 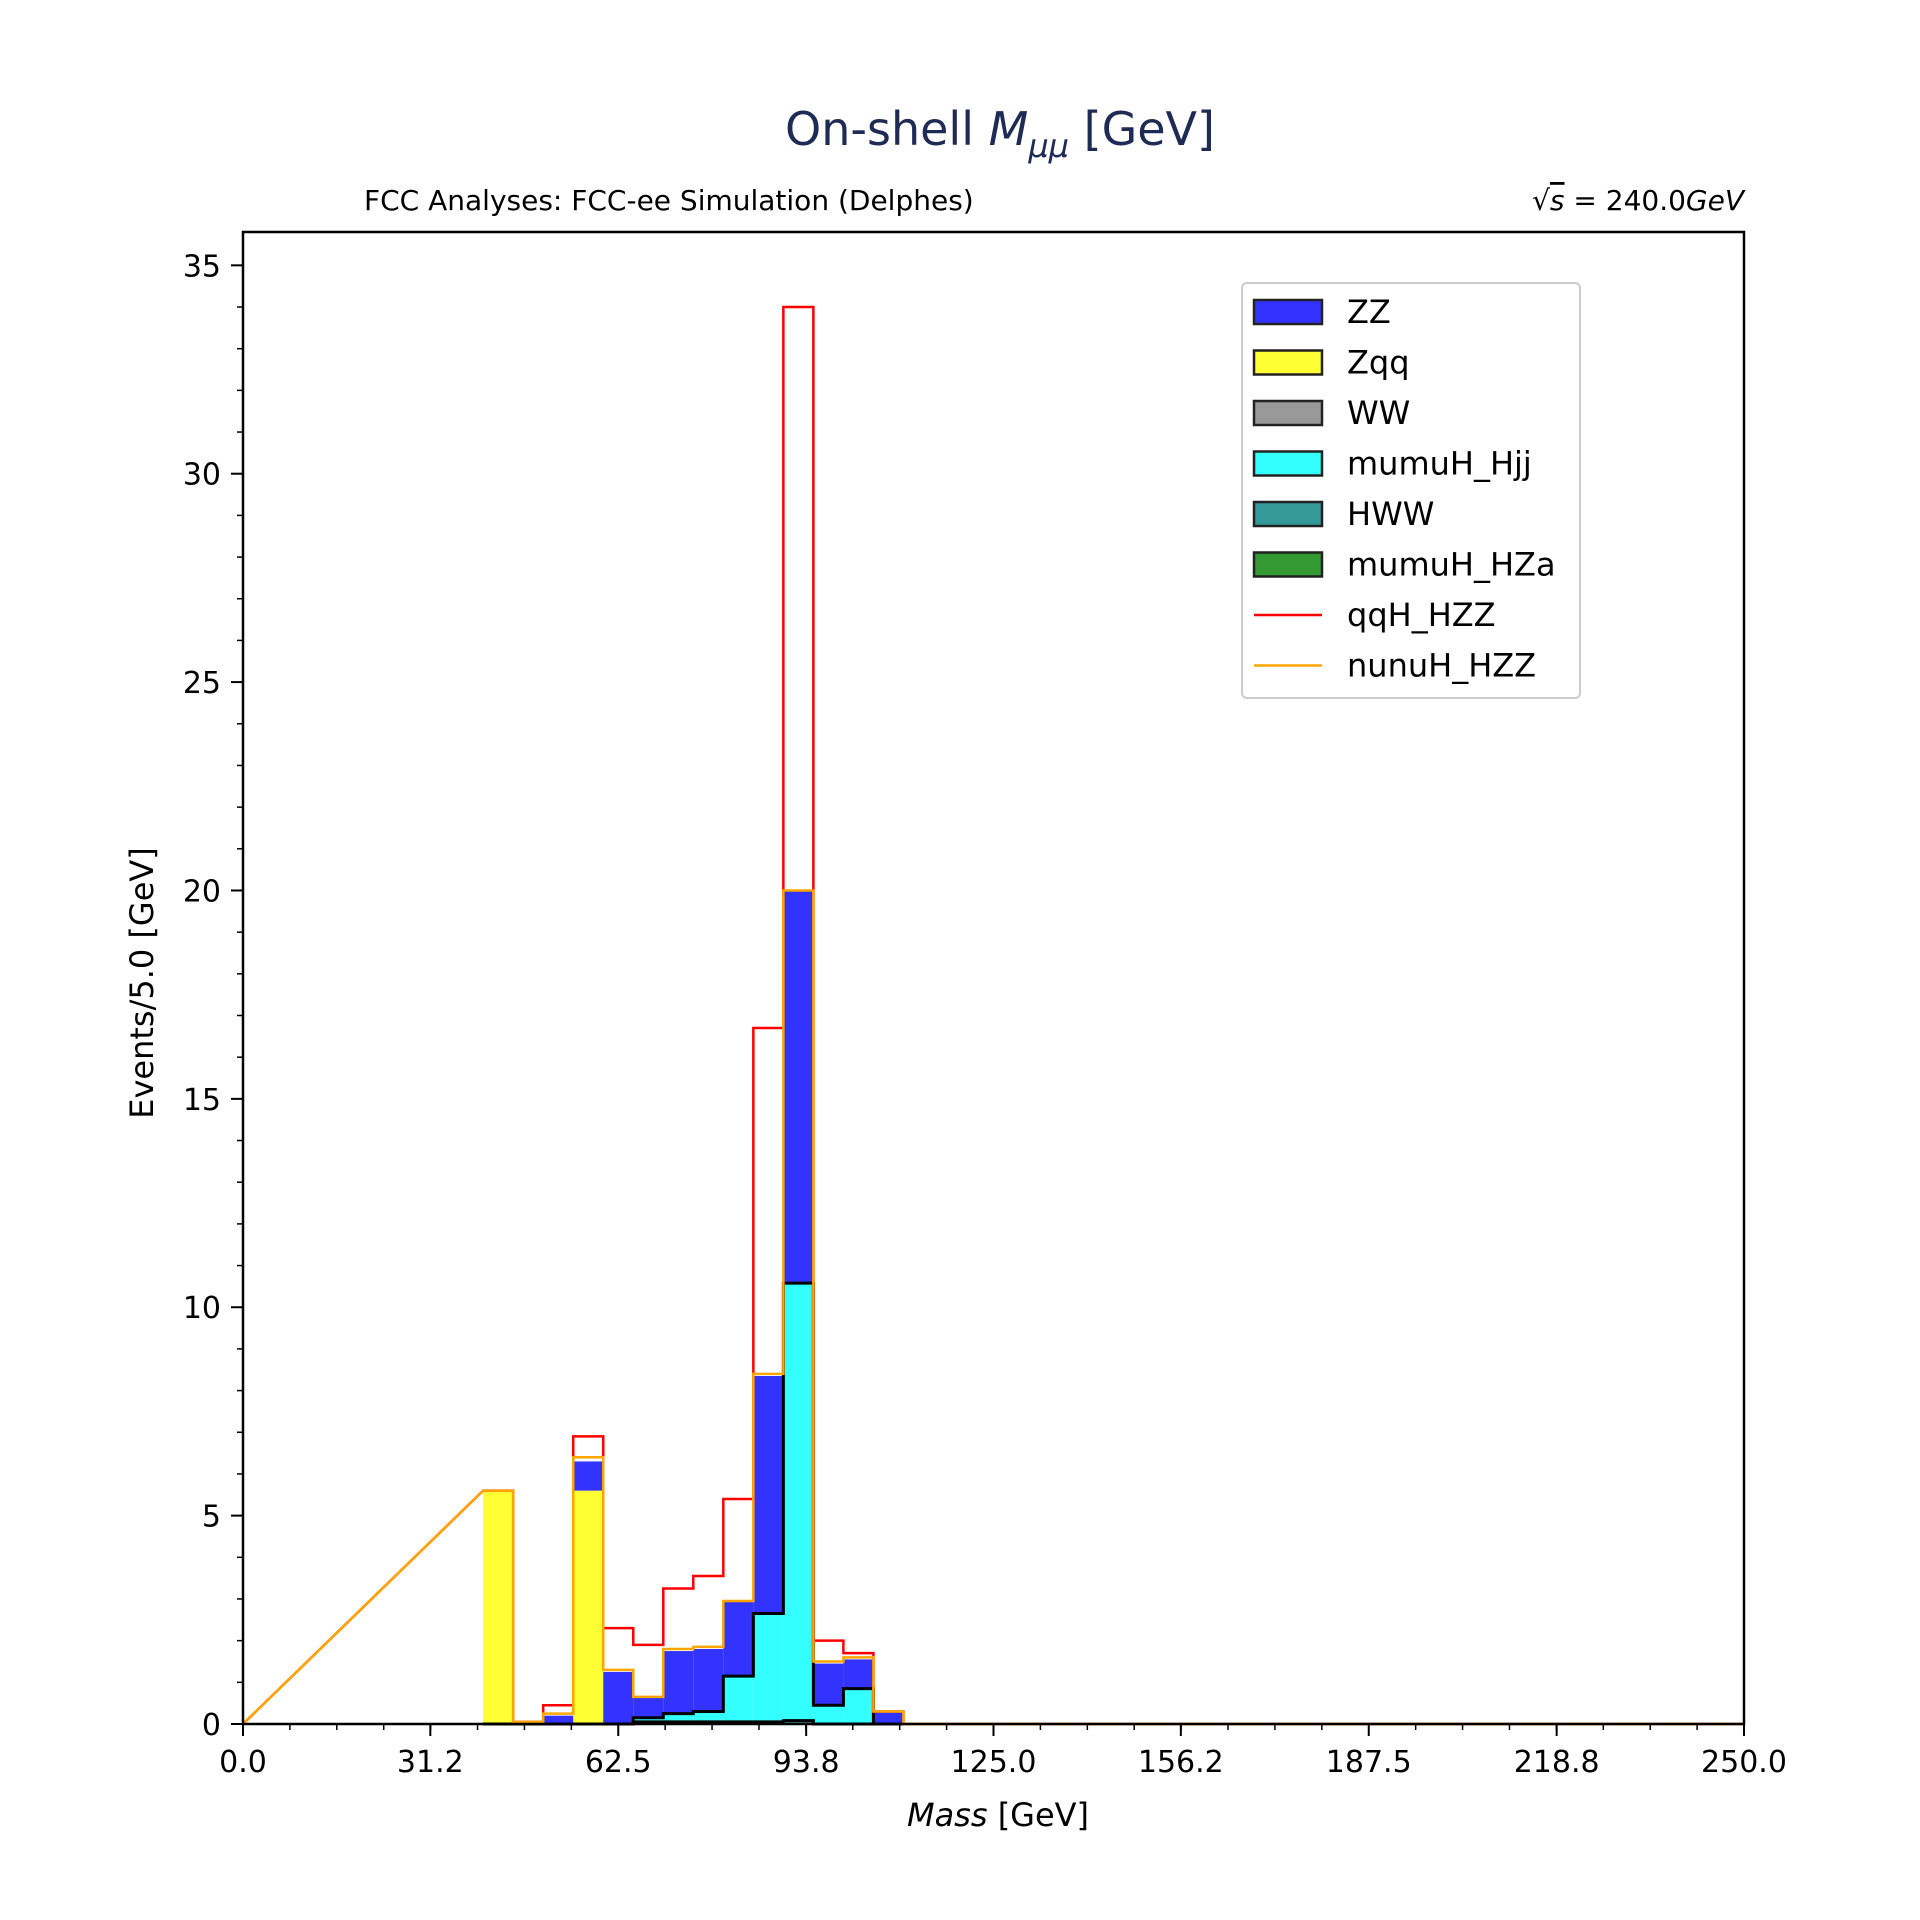 What do you see at coordinates (211, 1725) in the screenshot?
I see `y-tick-label: 0` at bounding box center [211, 1725].